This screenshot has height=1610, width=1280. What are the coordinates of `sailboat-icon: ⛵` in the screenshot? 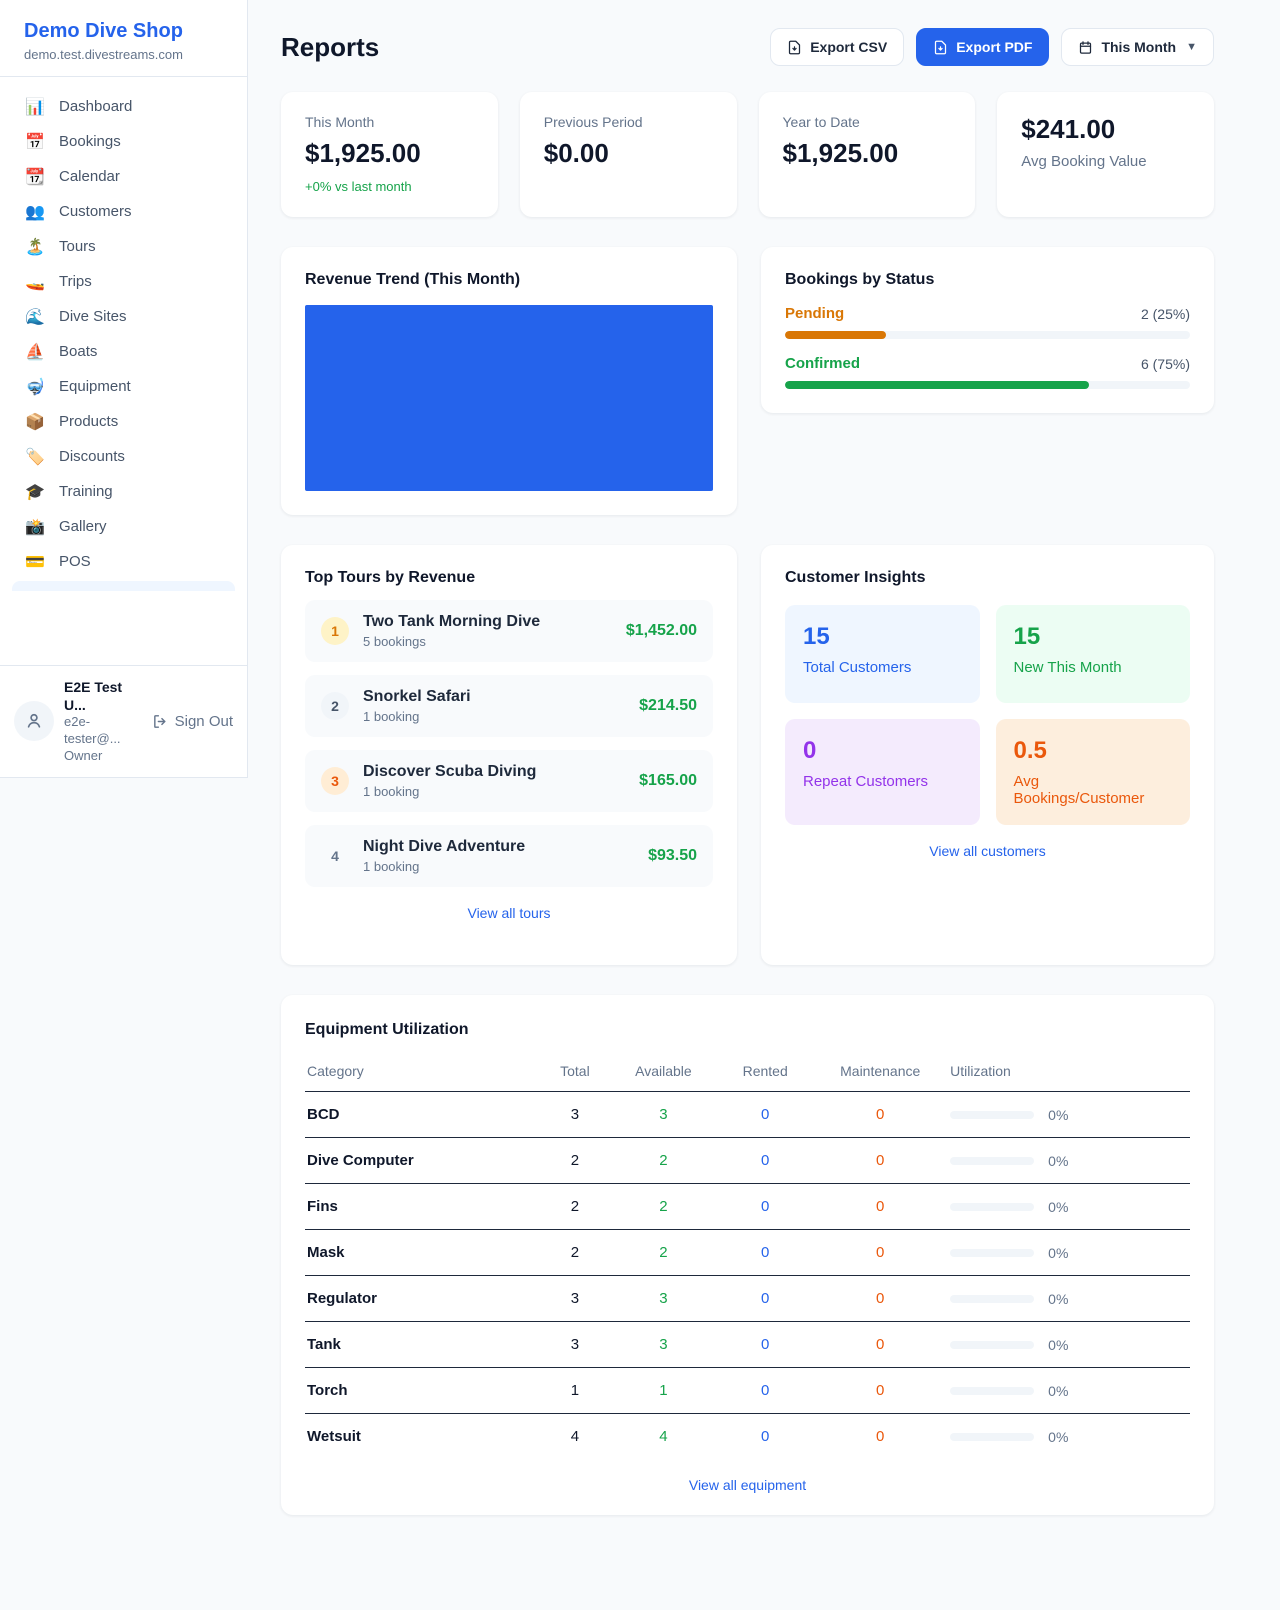 It's located at (35, 351).